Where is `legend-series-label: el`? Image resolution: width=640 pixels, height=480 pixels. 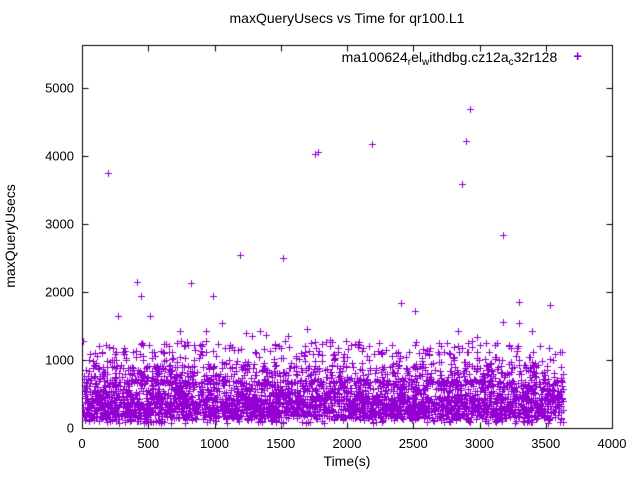 legend-series-label: el is located at coordinates (416, 57).